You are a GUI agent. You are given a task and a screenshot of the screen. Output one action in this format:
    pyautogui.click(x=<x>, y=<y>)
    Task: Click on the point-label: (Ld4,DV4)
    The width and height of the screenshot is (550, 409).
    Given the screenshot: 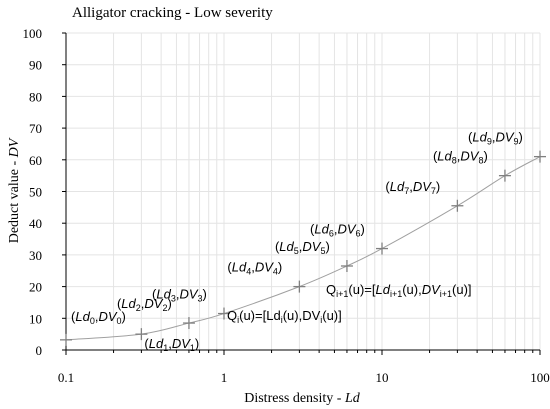 What is the action you would take?
    pyautogui.click(x=254, y=268)
    